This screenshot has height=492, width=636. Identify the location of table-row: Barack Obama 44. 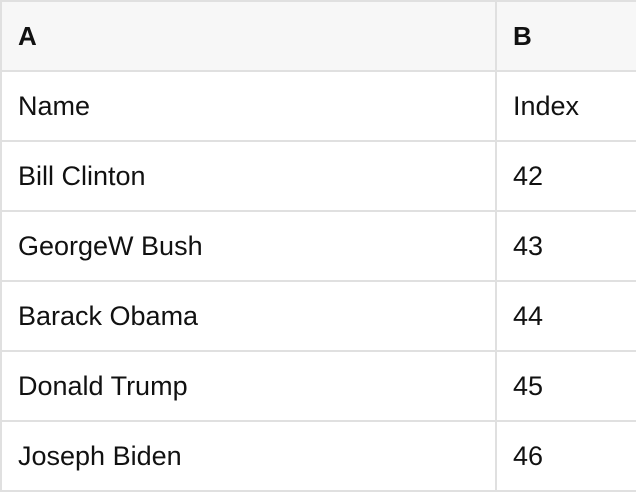
(319, 317).